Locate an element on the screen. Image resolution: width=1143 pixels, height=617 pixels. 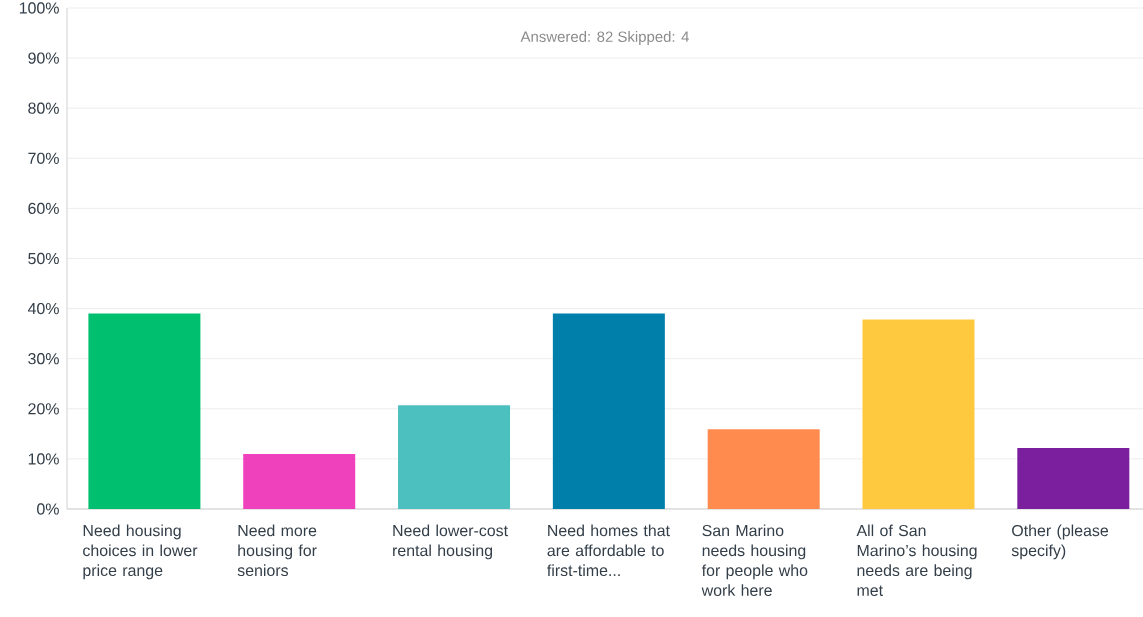
x-tick-label: San Marino needs housing for people who work here is located at coordinates (754, 560).